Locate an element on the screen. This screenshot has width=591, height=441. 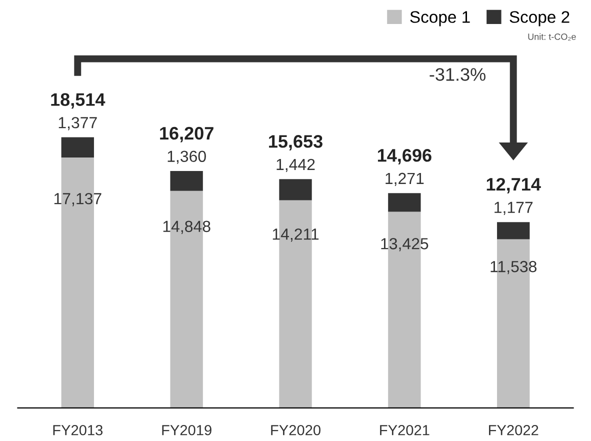
total-label: 14,696 is located at coordinates (405, 156).